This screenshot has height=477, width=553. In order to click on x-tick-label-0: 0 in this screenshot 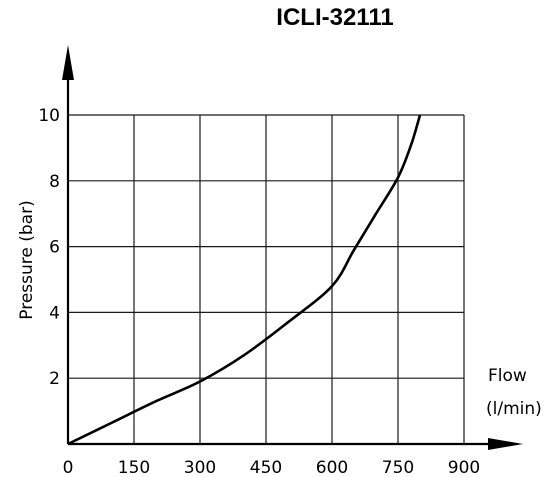, I will do `click(68, 467)`.